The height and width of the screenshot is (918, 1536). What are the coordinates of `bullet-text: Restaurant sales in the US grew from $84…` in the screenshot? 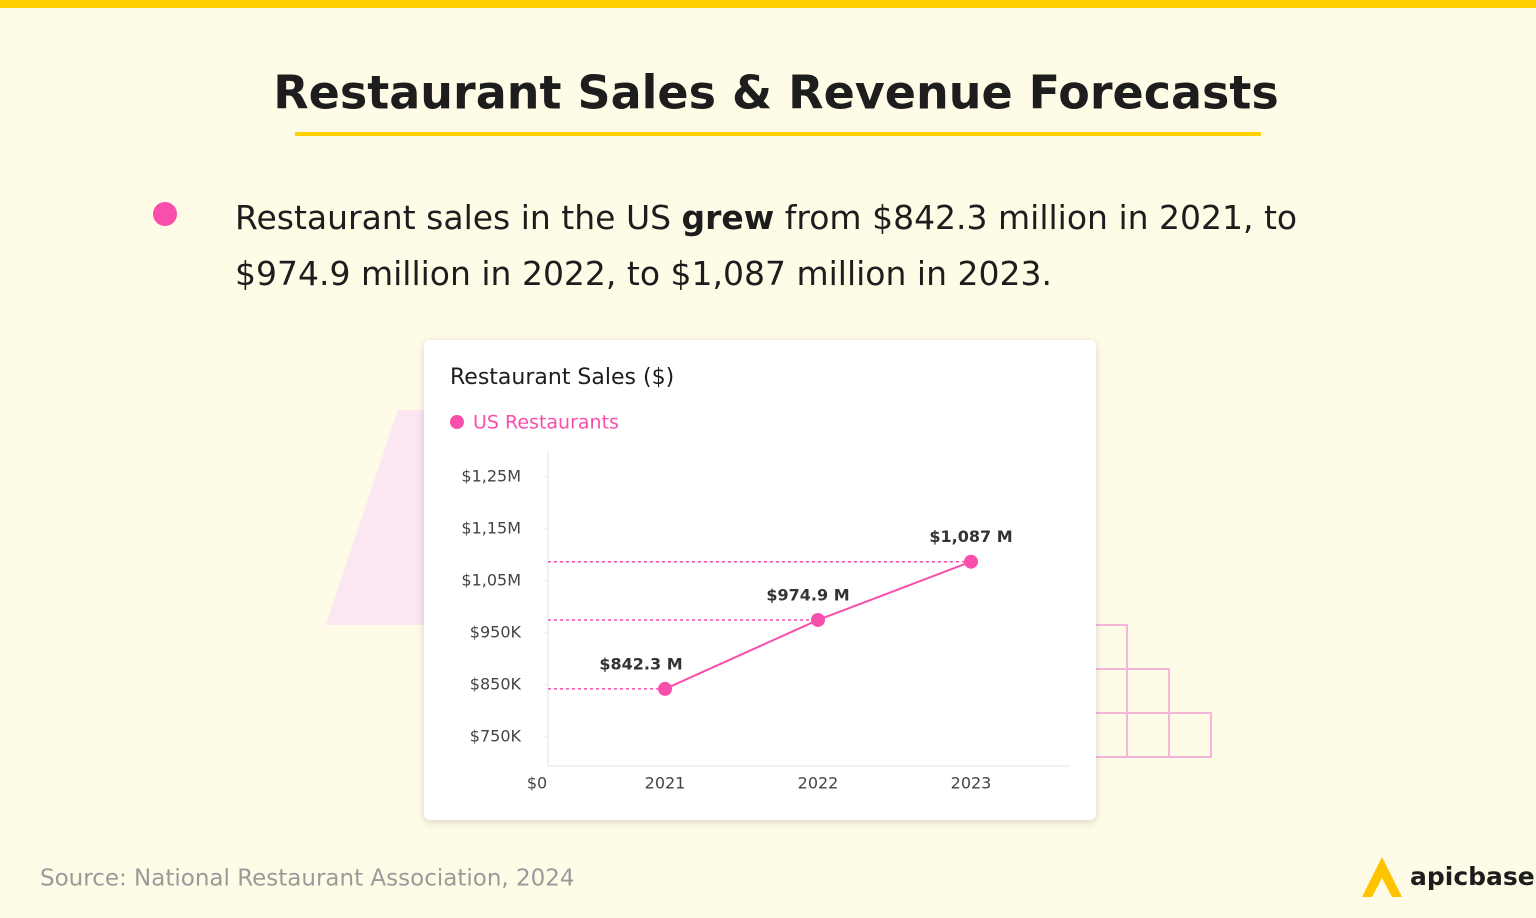 It's located at (825, 246).